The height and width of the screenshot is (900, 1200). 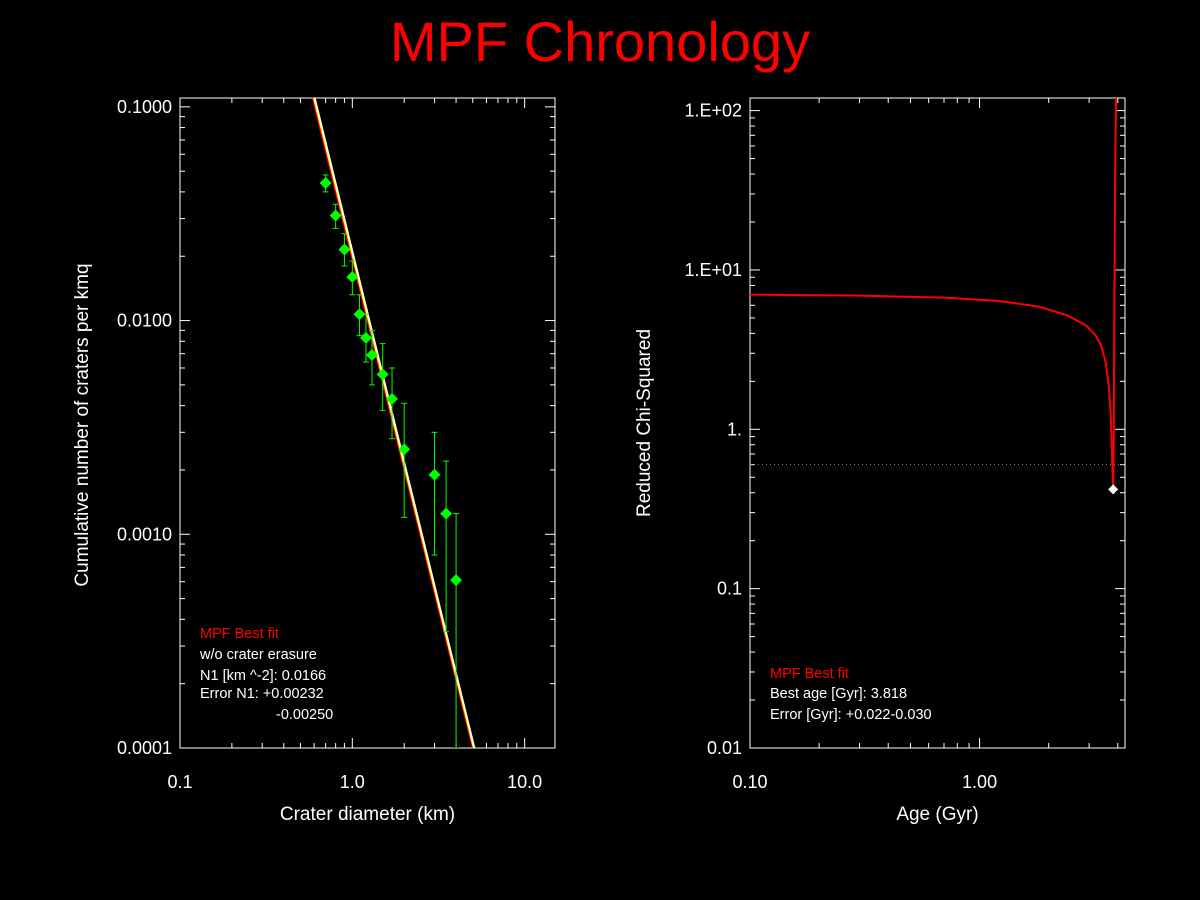 I want to click on left-plot-area, so click(x=393, y=423).